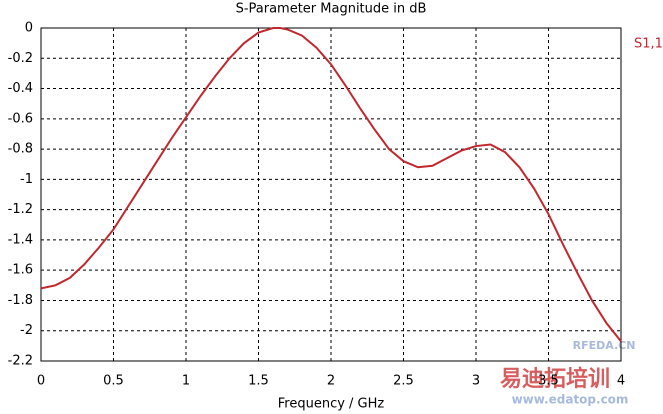 The height and width of the screenshot is (414, 663). What do you see at coordinates (20, 361) in the screenshot?
I see `y-tick-label: -2.2` at bounding box center [20, 361].